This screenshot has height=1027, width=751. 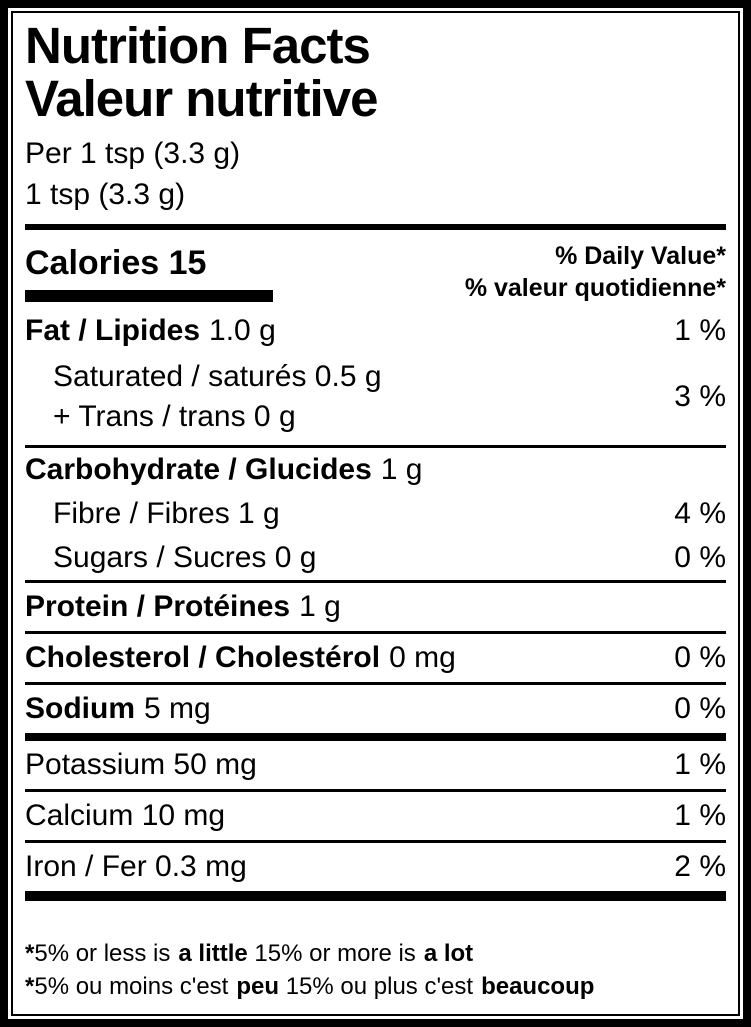 What do you see at coordinates (213, 953) in the screenshot?
I see `footnote-en-bold1: a little` at bounding box center [213, 953].